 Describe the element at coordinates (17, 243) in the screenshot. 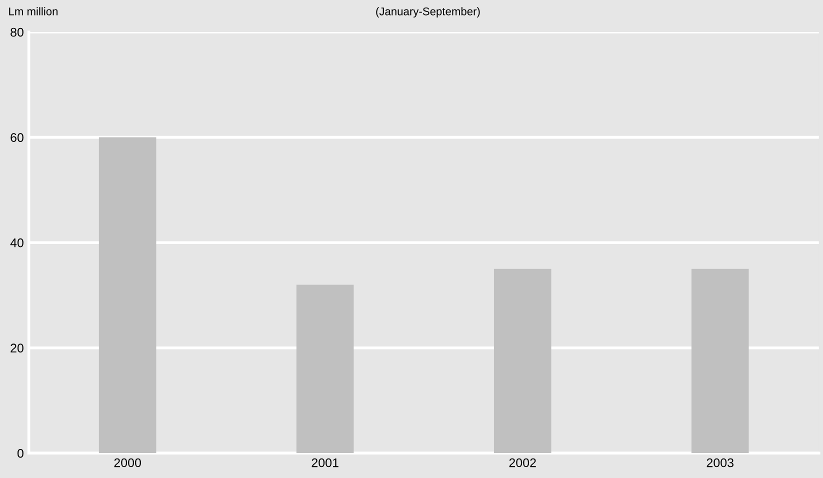

I see `y-tick-label: 40` at that location.